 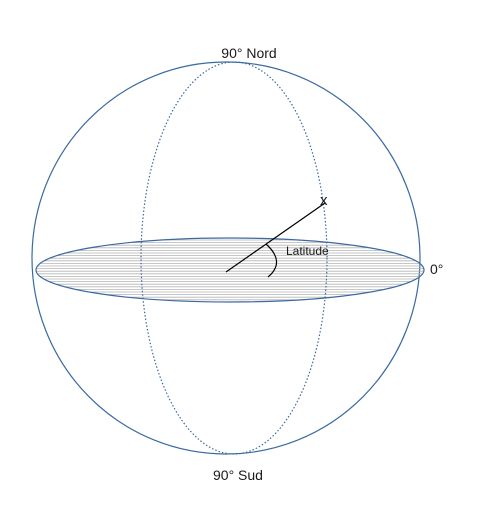 What do you see at coordinates (248, 53) in the screenshot?
I see `north-pole-label: 90° Nord` at bounding box center [248, 53].